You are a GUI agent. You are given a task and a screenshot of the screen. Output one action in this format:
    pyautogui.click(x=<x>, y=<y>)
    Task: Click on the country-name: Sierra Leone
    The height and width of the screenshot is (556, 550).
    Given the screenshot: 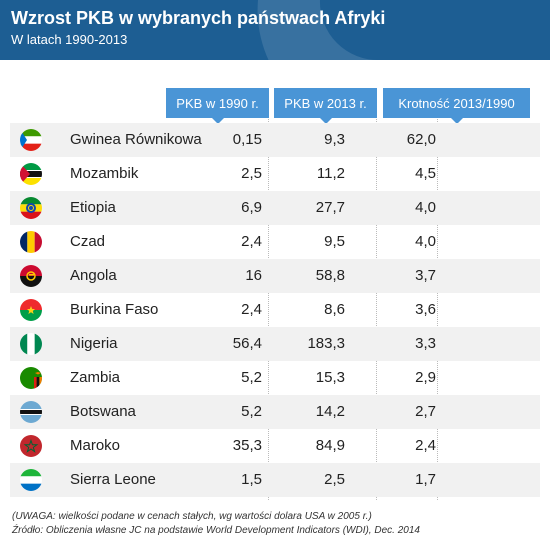 What is the action you would take?
    pyautogui.click(x=113, y=479)
    